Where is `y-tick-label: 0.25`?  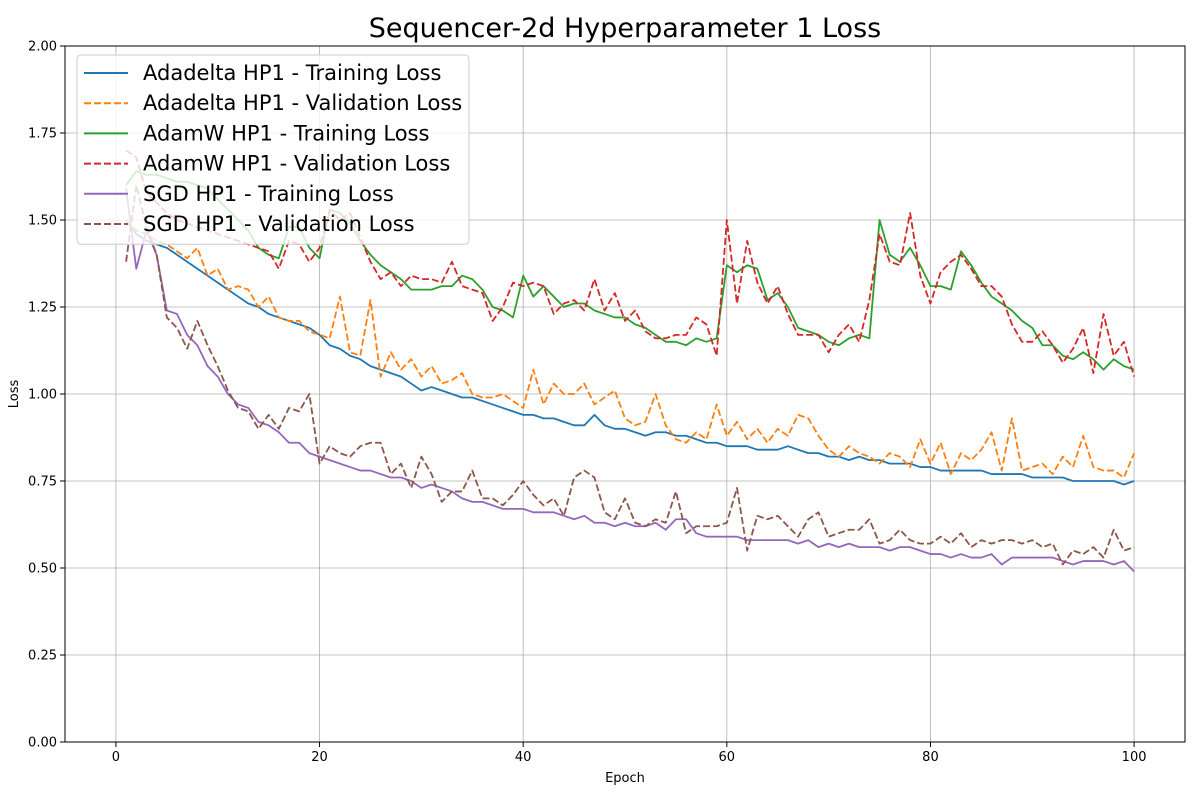 y-tick-label: 0.25 is located at coordinates (42, 656).